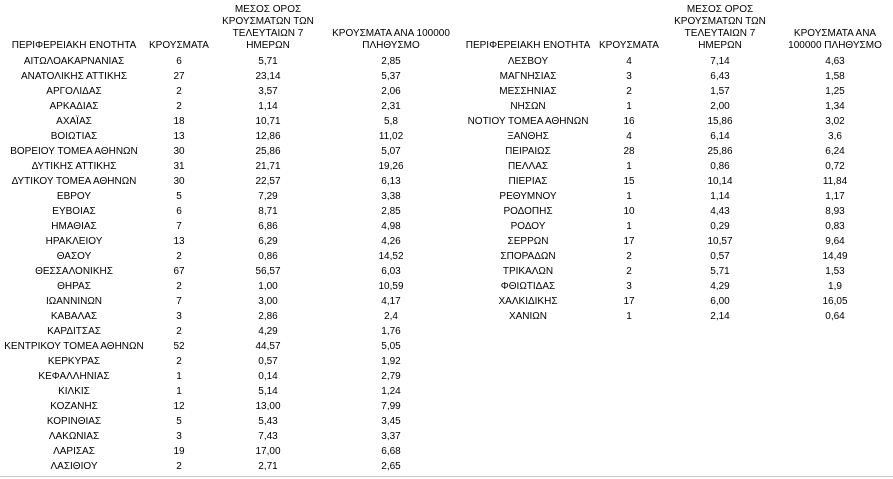 The width and height of the screenshot is (893, 479). What do you see at coordinates (228, 331) in the screenshot?
I see `table-row: ΚΑΡΔΙΤΣΑΣ 2 4,29 1,76` at bounding box center [228, 331].